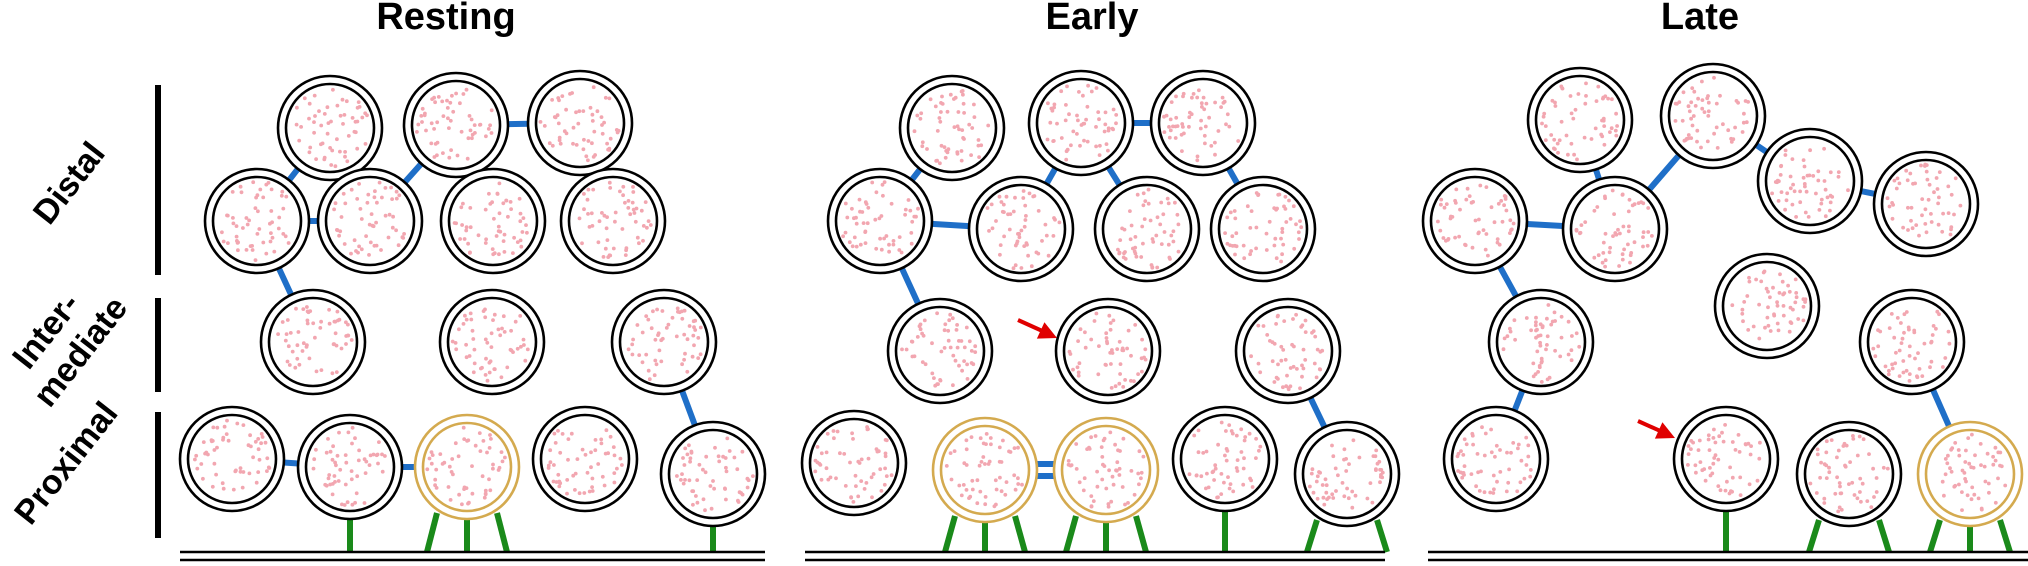  What do you see at coordinates (1580, 120) in the screenshot?
I see `vesicle-inner-membrane` at bounding box center [1580, 120].